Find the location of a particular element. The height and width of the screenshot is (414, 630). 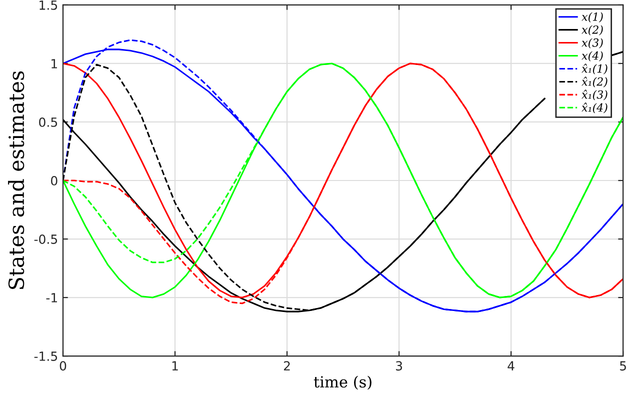

y-tick-label: -0.5 is located at coordinates (46, 239).